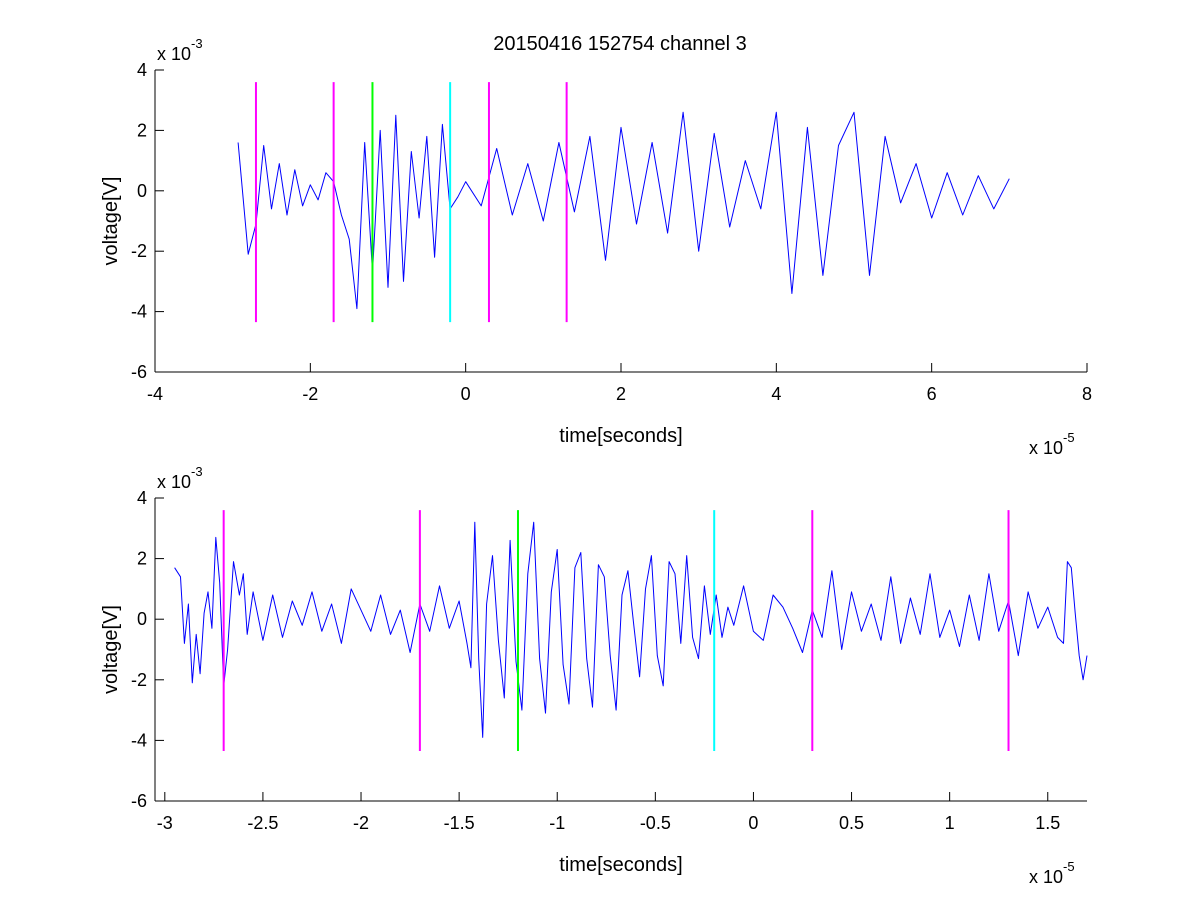  What do you see at coordinates (139, 372) in the screenshot?
I see `top-y-tick-label: -6` at bounding box center [139, 372].